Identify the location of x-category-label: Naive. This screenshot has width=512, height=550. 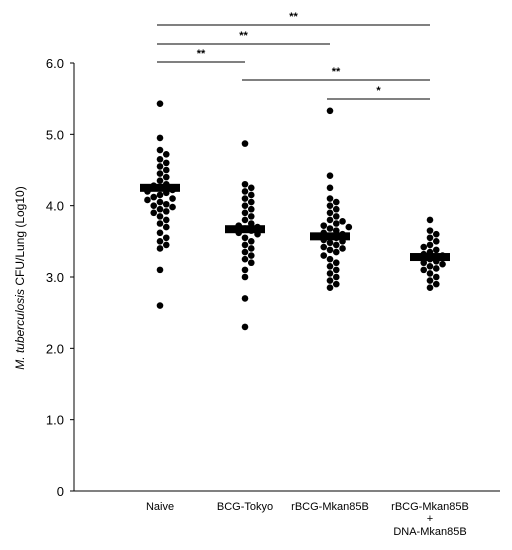
(160, 507).